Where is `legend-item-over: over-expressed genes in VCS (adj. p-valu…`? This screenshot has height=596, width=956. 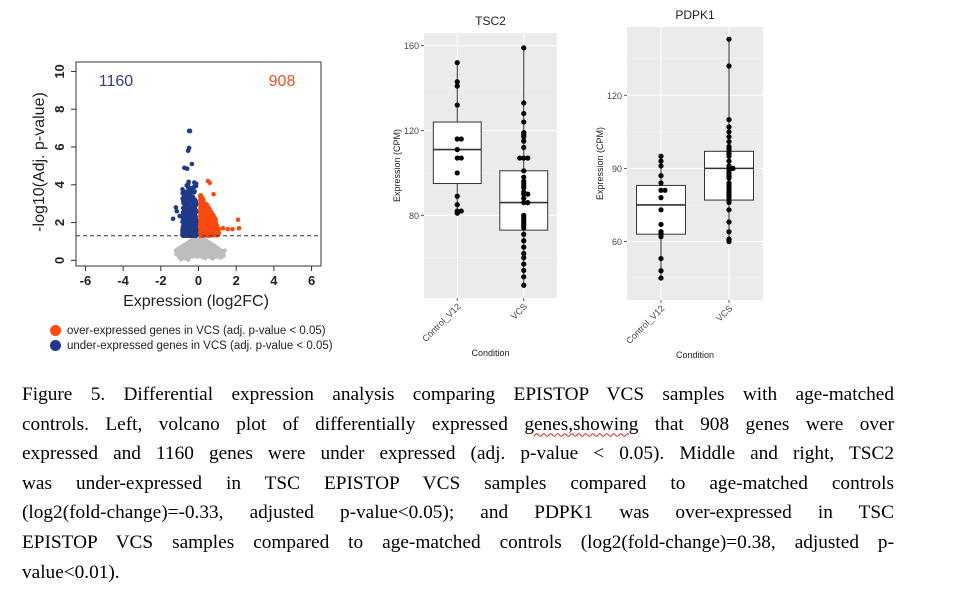 legend-item-over: over-expressed genes in VCS (adj. p-valu… is located at coordinates (191, 330).